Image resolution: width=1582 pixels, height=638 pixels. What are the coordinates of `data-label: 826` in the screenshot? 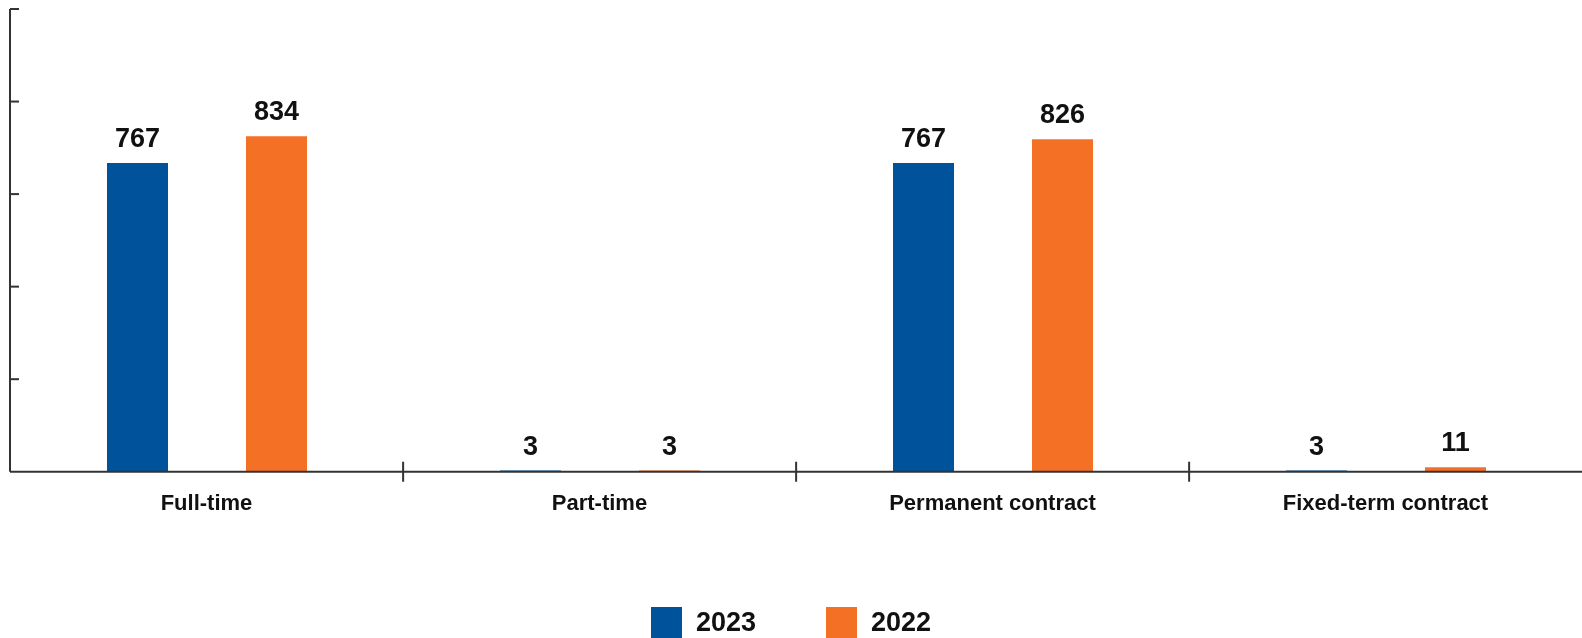 It's located at (1062, 114).